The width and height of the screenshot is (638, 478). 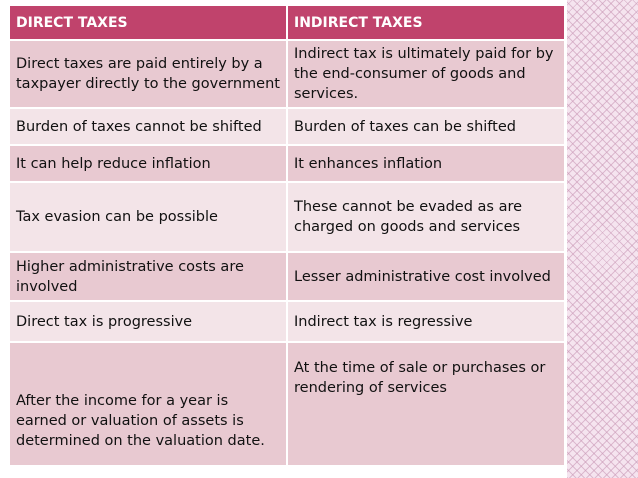 What do you see at coordinates (148, 321) in the screenshot?
I see `cell-direct: Direct tax is progressive` at bounding box center [148, 321].